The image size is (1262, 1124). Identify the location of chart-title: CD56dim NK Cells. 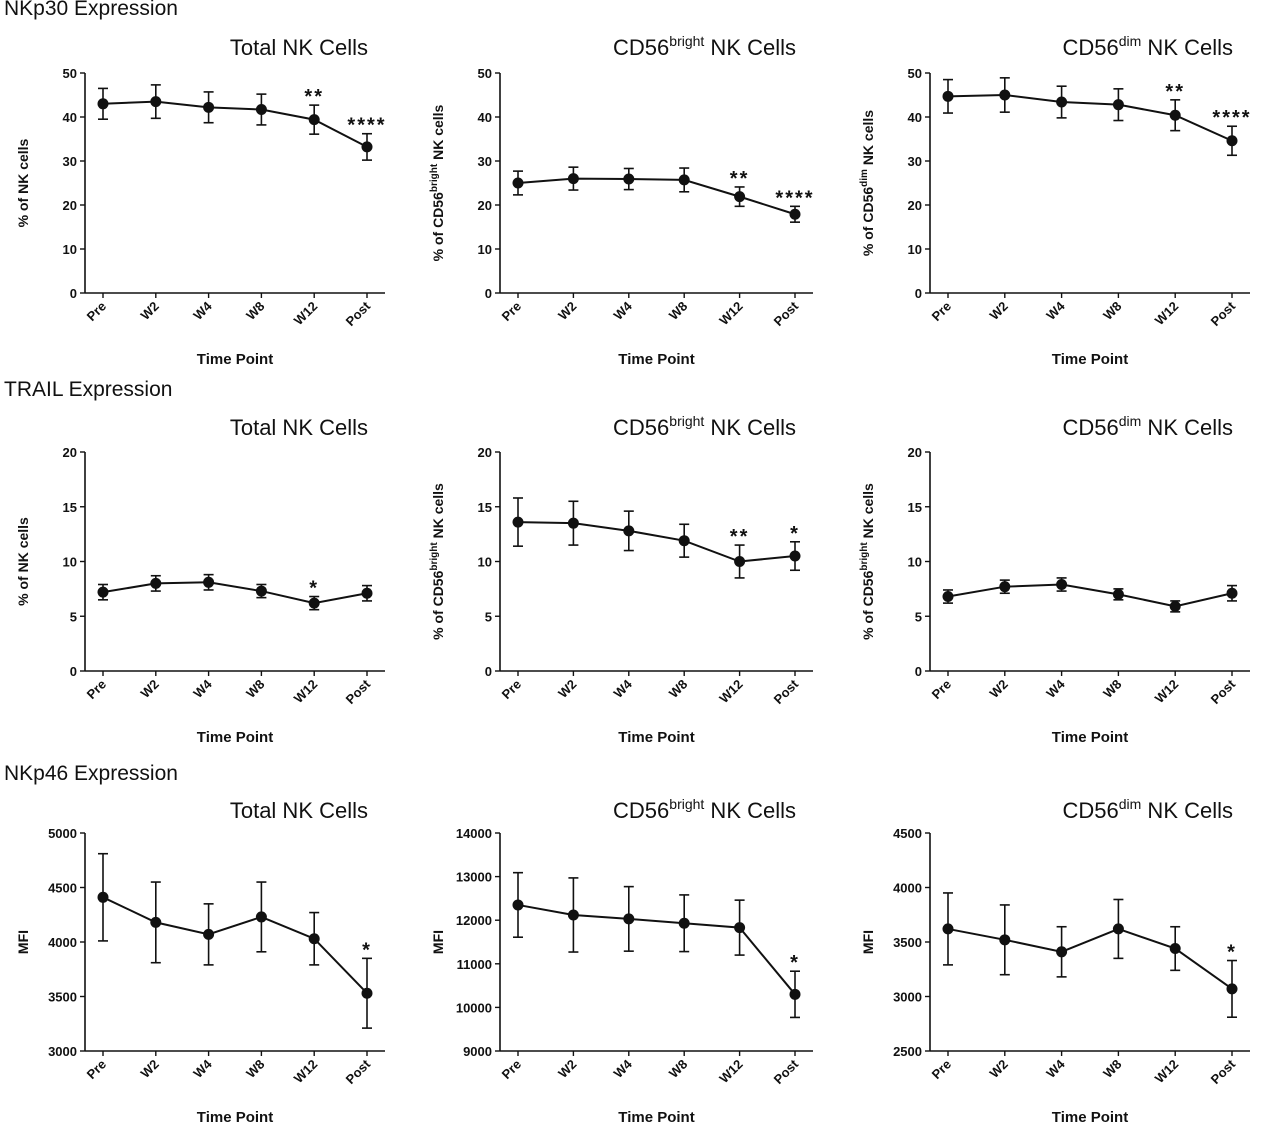
(1148, 426).